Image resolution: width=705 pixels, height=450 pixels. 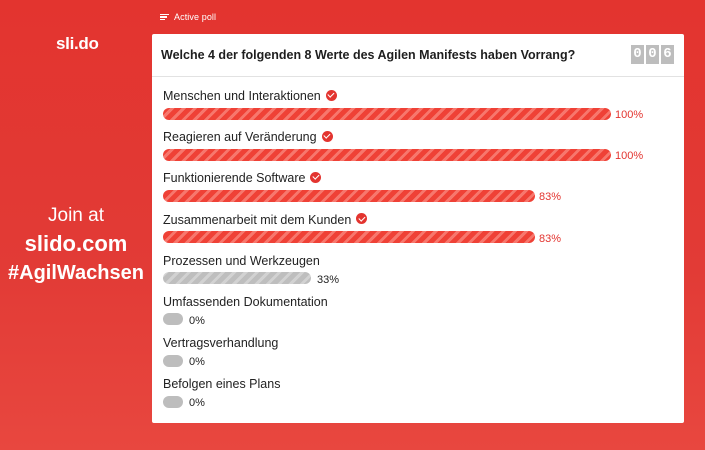 I want to click on option-label-row: Menschen und Interaktionen, so click(x=420, y=96).